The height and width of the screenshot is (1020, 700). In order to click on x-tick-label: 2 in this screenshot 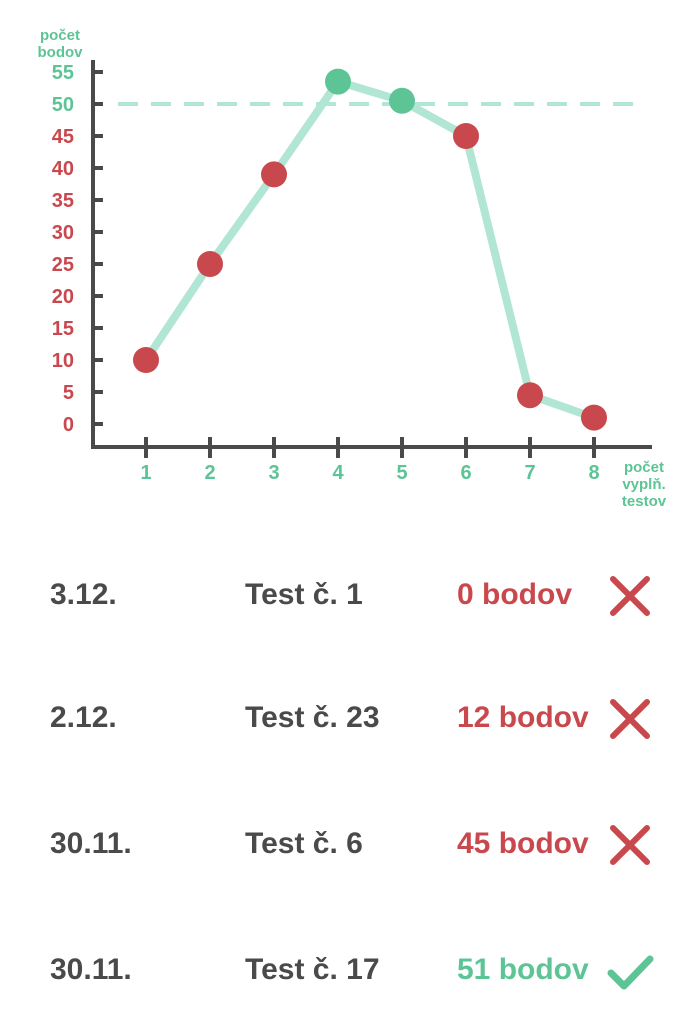, I will do `click(209, 473)`.